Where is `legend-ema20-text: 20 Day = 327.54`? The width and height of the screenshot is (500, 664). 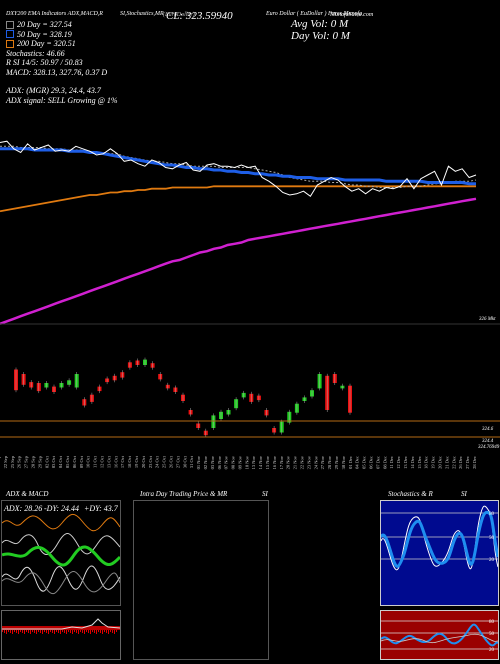 legend-ema20-text: 20 Day = 327.54 is located at coordinates (44, 24).